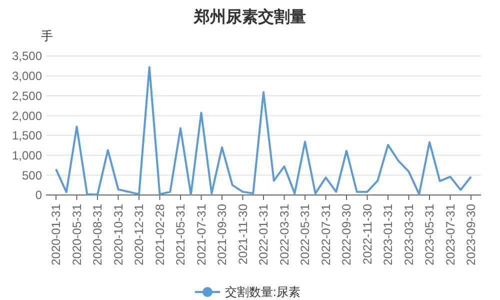 The image size is (500, 300). What do you see at coordinates (139, 235) in the screenshot?
I see `x-tick-label: 2020-12-31` at bounding box center [139, 235].